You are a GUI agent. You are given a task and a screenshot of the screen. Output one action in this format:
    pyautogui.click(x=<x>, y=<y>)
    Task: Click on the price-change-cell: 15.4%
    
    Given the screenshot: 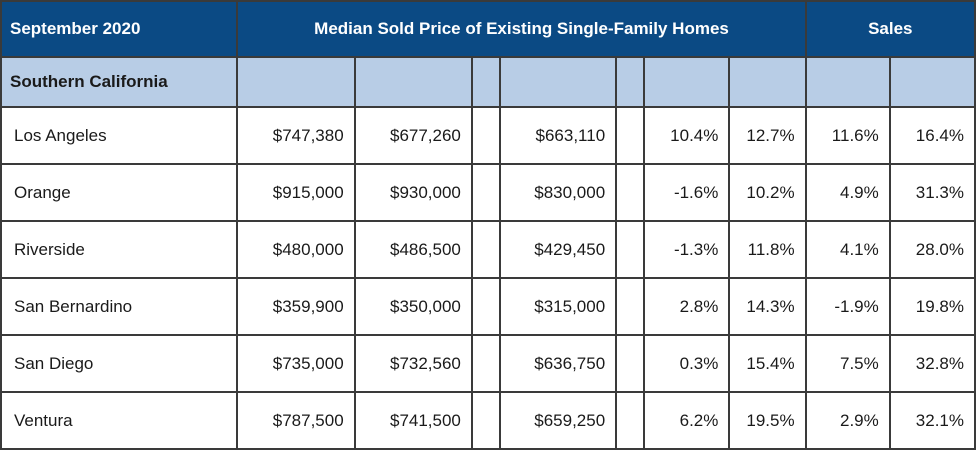 What is the action you would take?
    pyautogui.click(x=767, y=363)
    